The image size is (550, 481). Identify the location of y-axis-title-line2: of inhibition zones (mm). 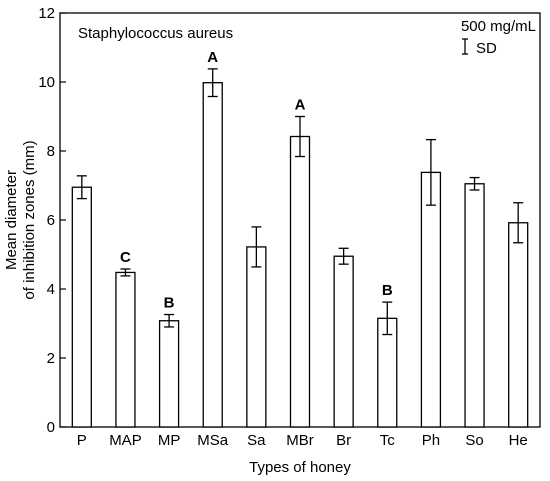
(29, 219).